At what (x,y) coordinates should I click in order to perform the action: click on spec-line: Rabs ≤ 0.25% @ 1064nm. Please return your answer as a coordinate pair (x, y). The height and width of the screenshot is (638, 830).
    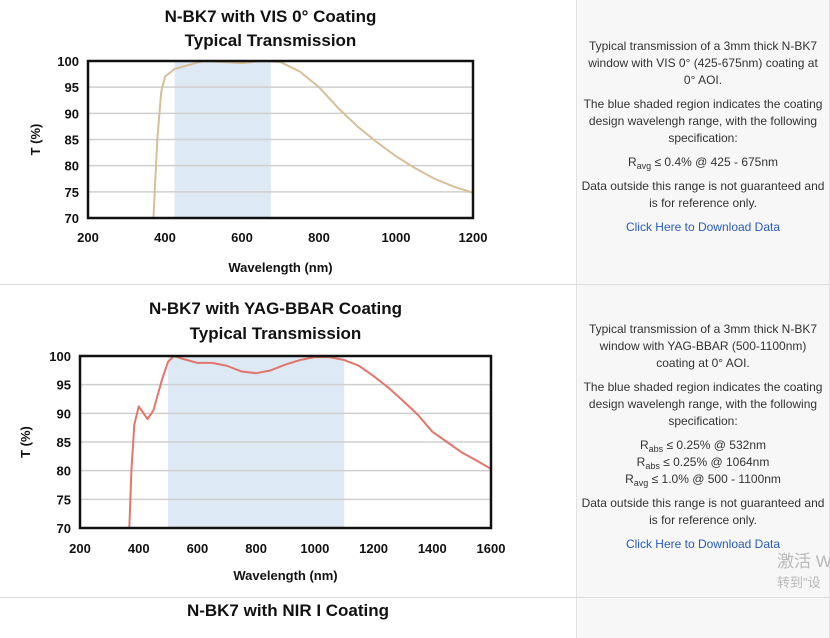
    Looking at the image, I should click on (703, 463).